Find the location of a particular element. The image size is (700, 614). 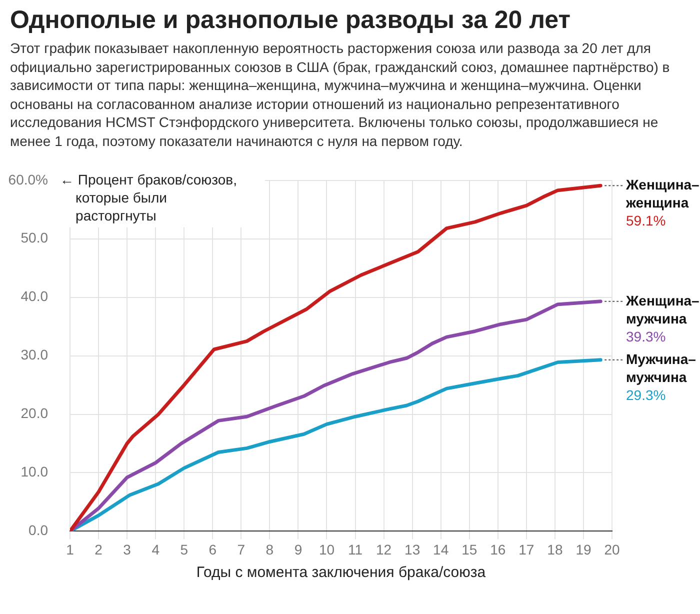

y-tick-label: 20.0 is located at coordinates (34, 413).